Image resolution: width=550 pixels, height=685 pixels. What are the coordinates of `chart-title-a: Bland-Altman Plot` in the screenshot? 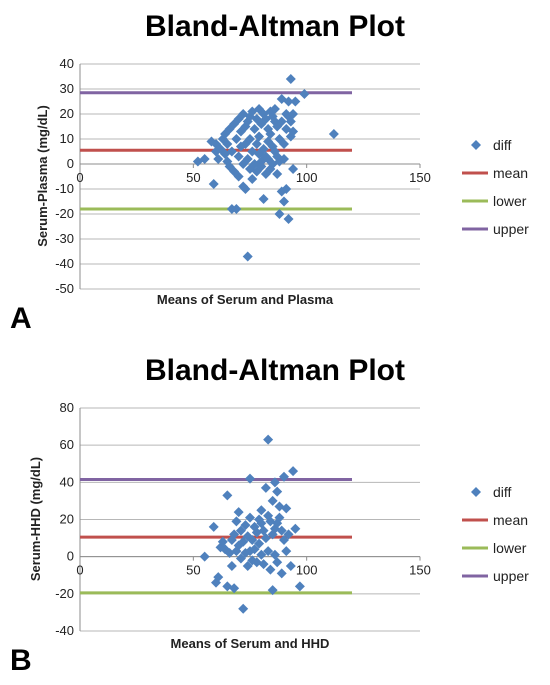 It's located at (275, 26).